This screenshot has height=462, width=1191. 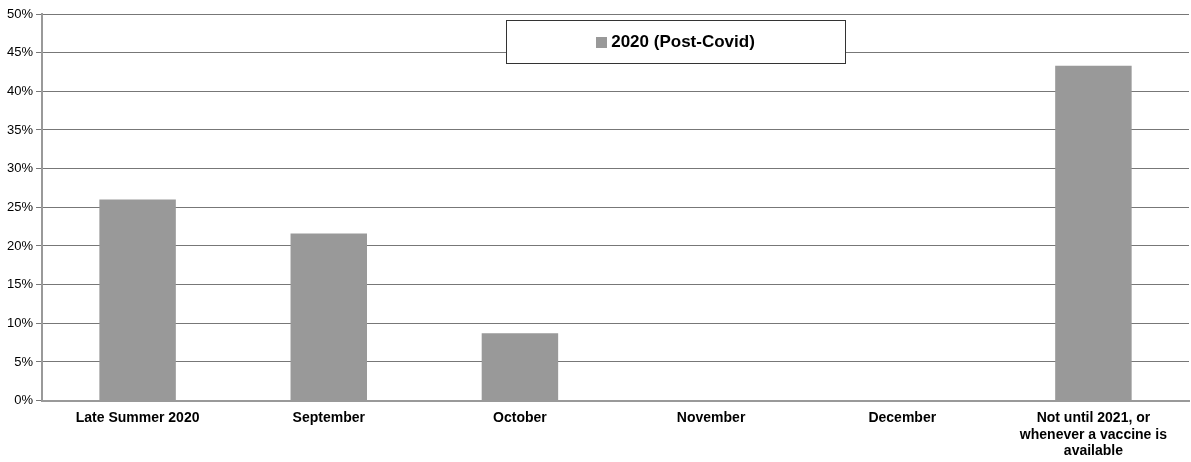 I want to click on x-tick-label: October, so click(x=520, y=416).